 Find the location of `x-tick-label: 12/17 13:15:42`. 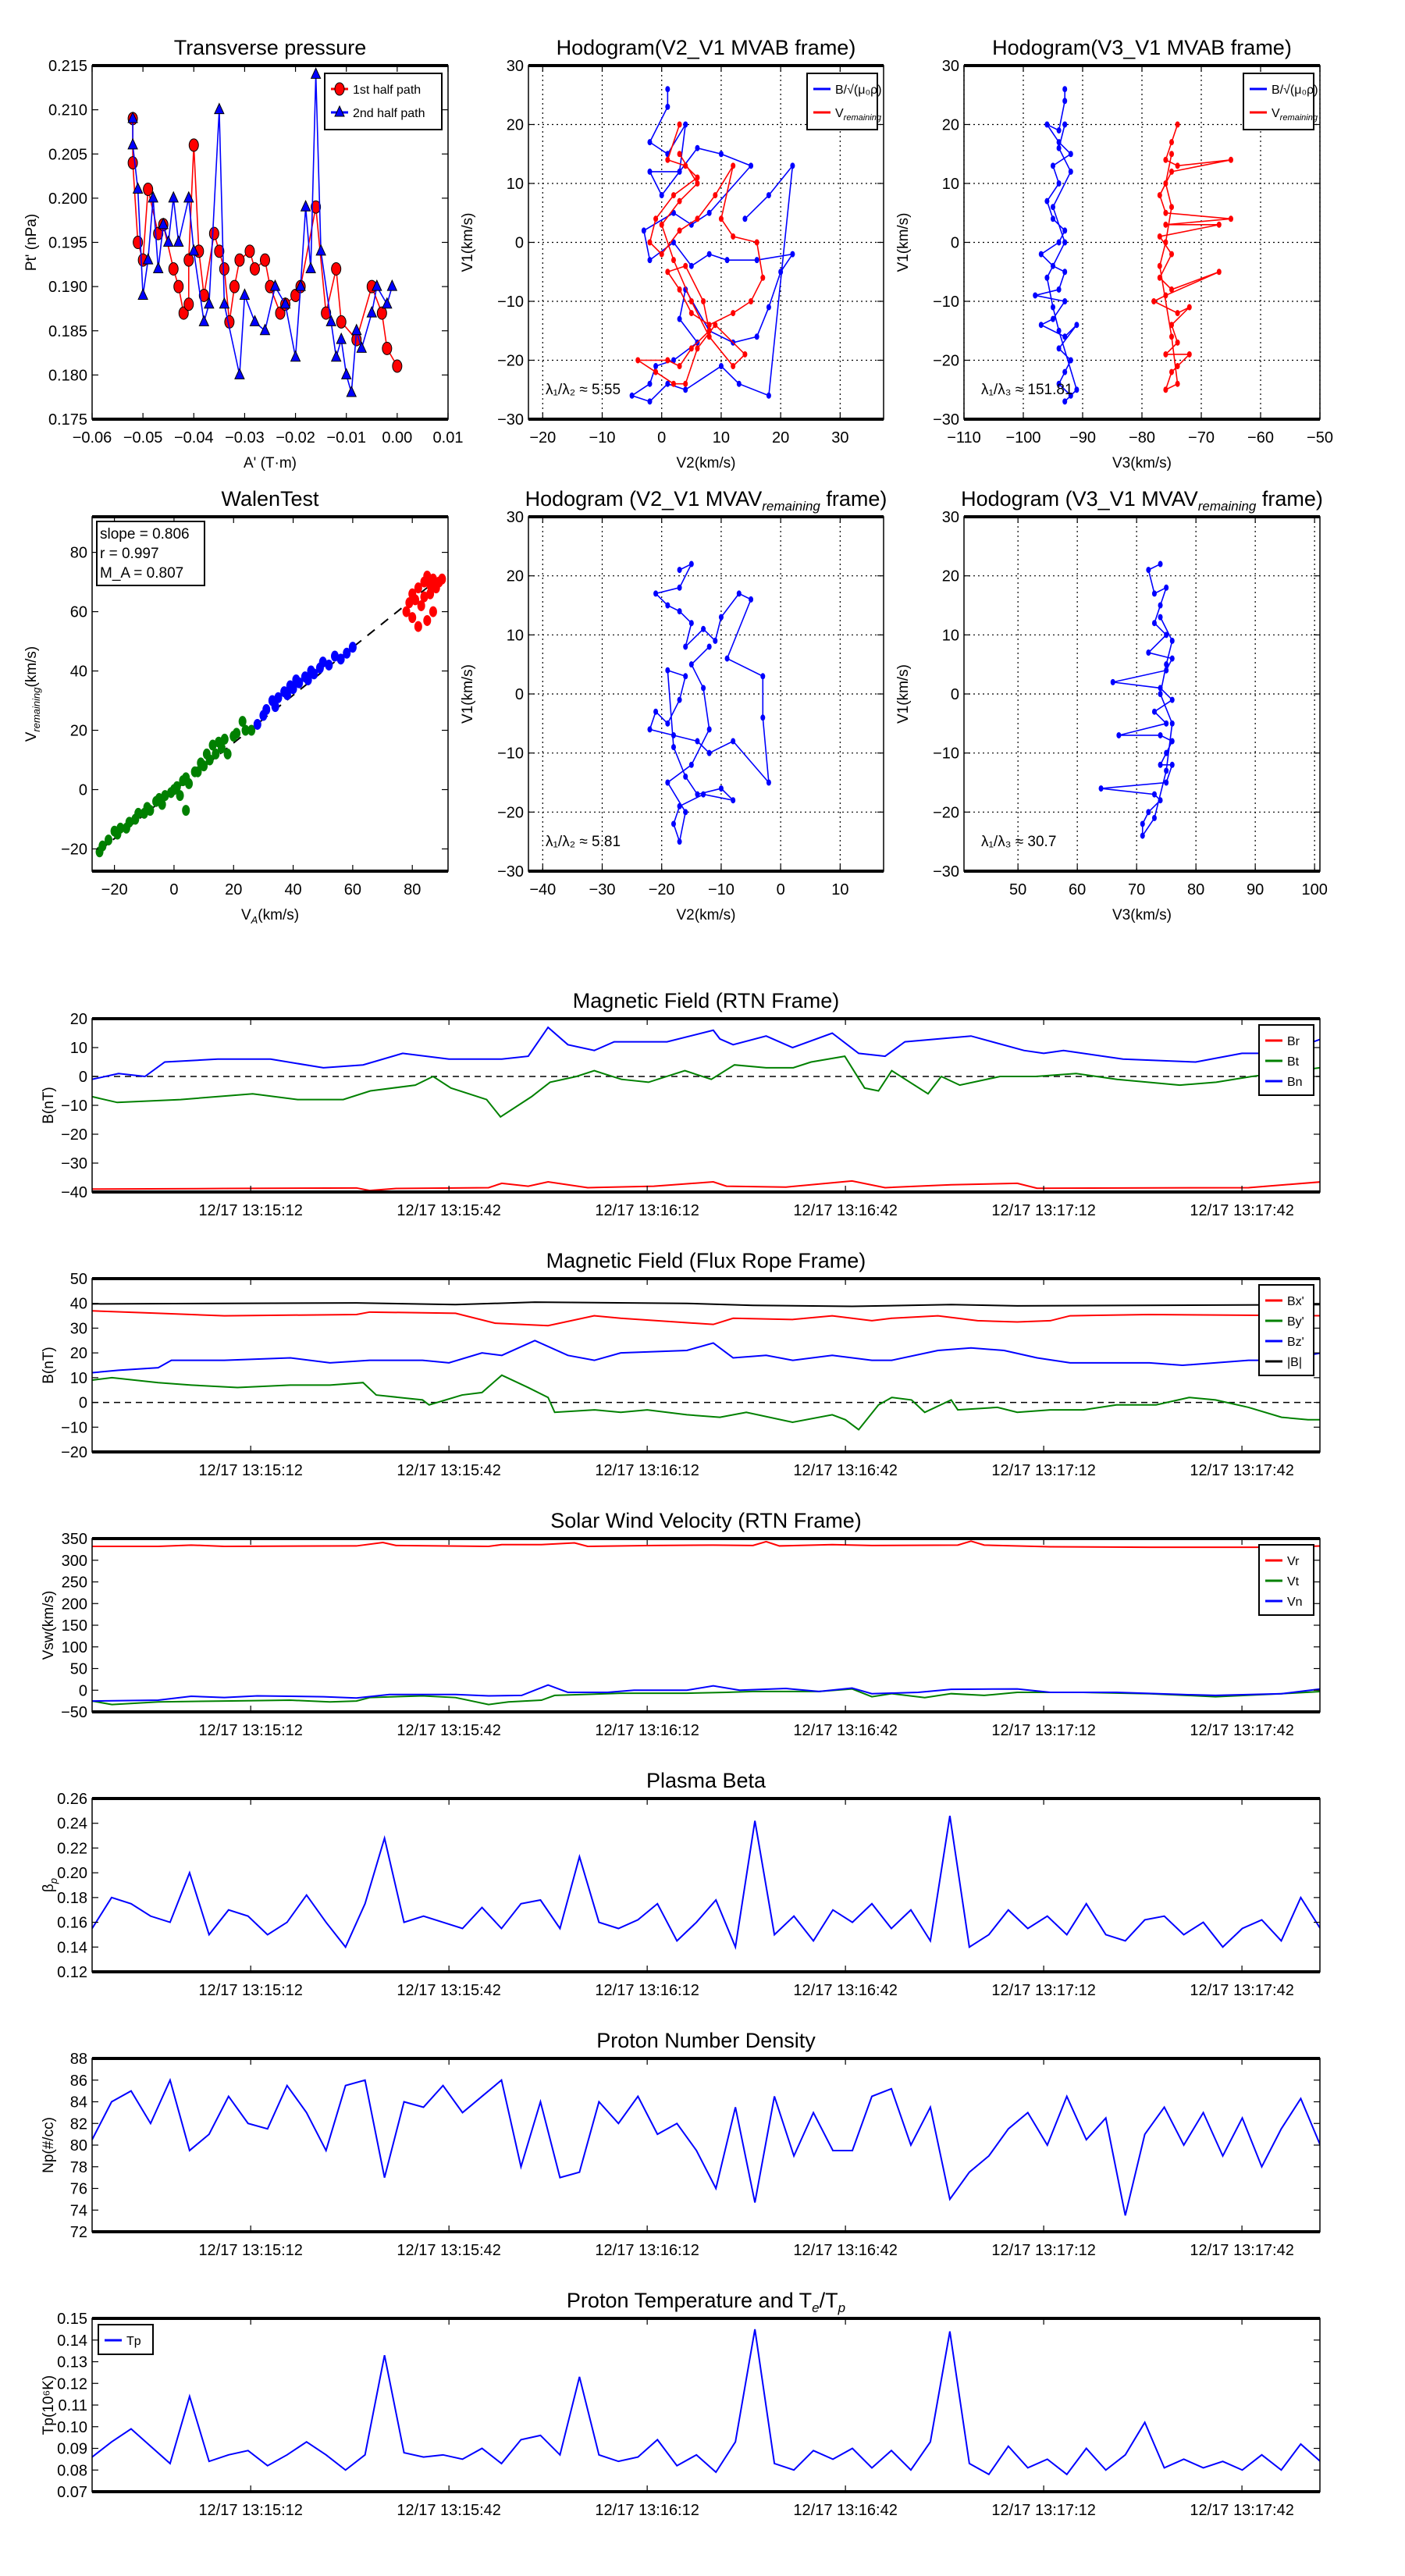

x-tick-label: 12/17 13:15:42 is located at coordinates (448, 1470).